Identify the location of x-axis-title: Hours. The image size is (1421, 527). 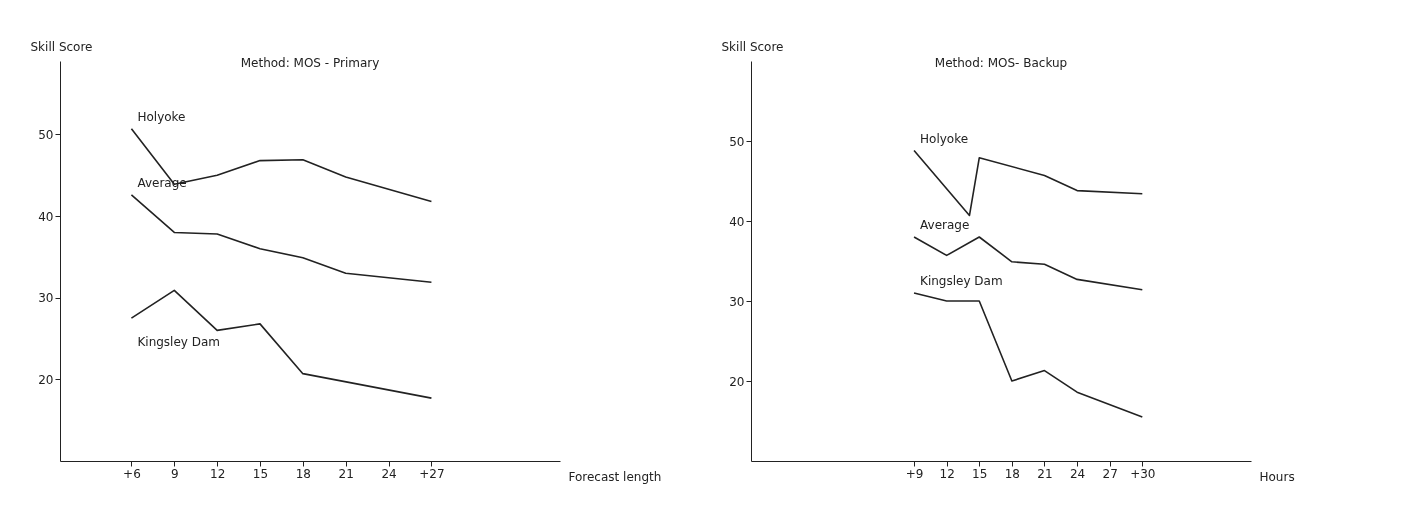
(1277, 476).